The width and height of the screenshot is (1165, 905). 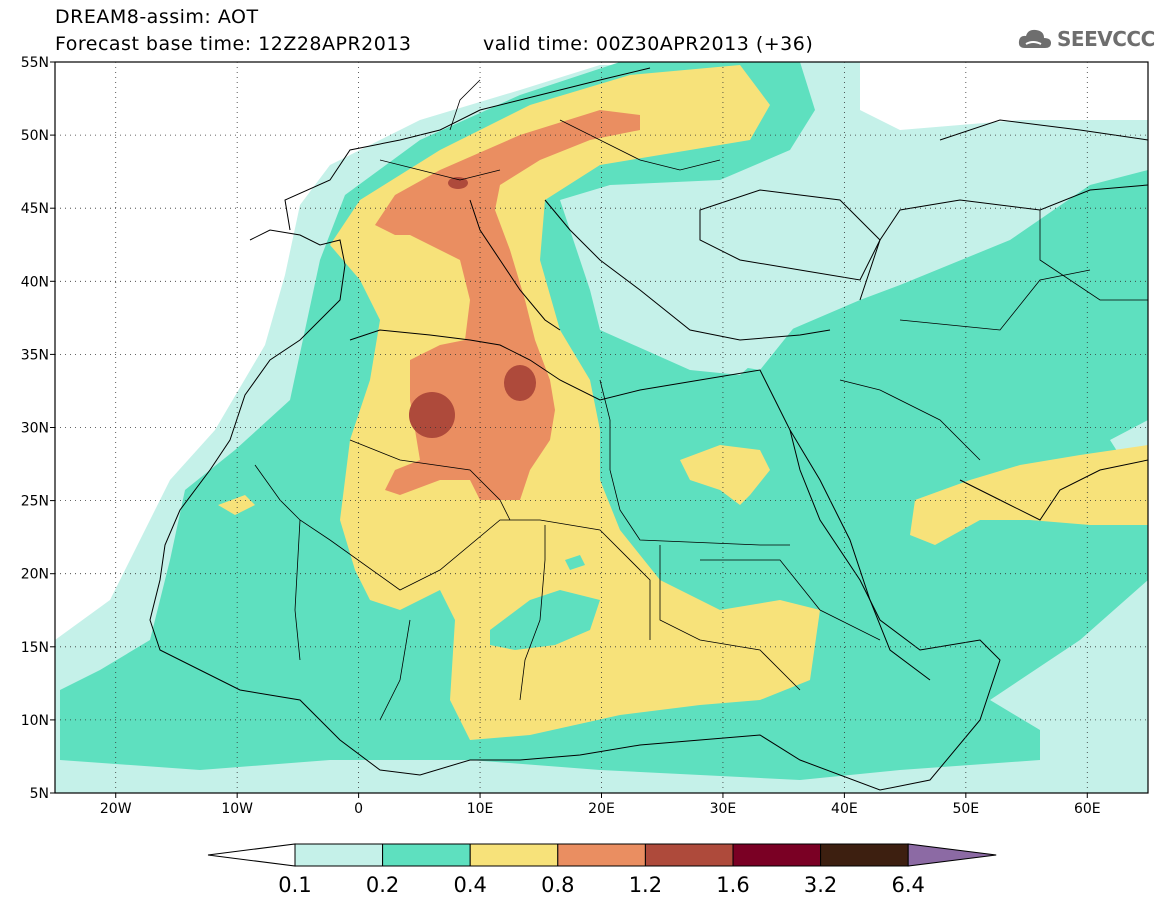 What do you see at coordinates (35, 136) in the screenshot?
I see `lat-tick-label: 50N` at bounding box center [35, 136].